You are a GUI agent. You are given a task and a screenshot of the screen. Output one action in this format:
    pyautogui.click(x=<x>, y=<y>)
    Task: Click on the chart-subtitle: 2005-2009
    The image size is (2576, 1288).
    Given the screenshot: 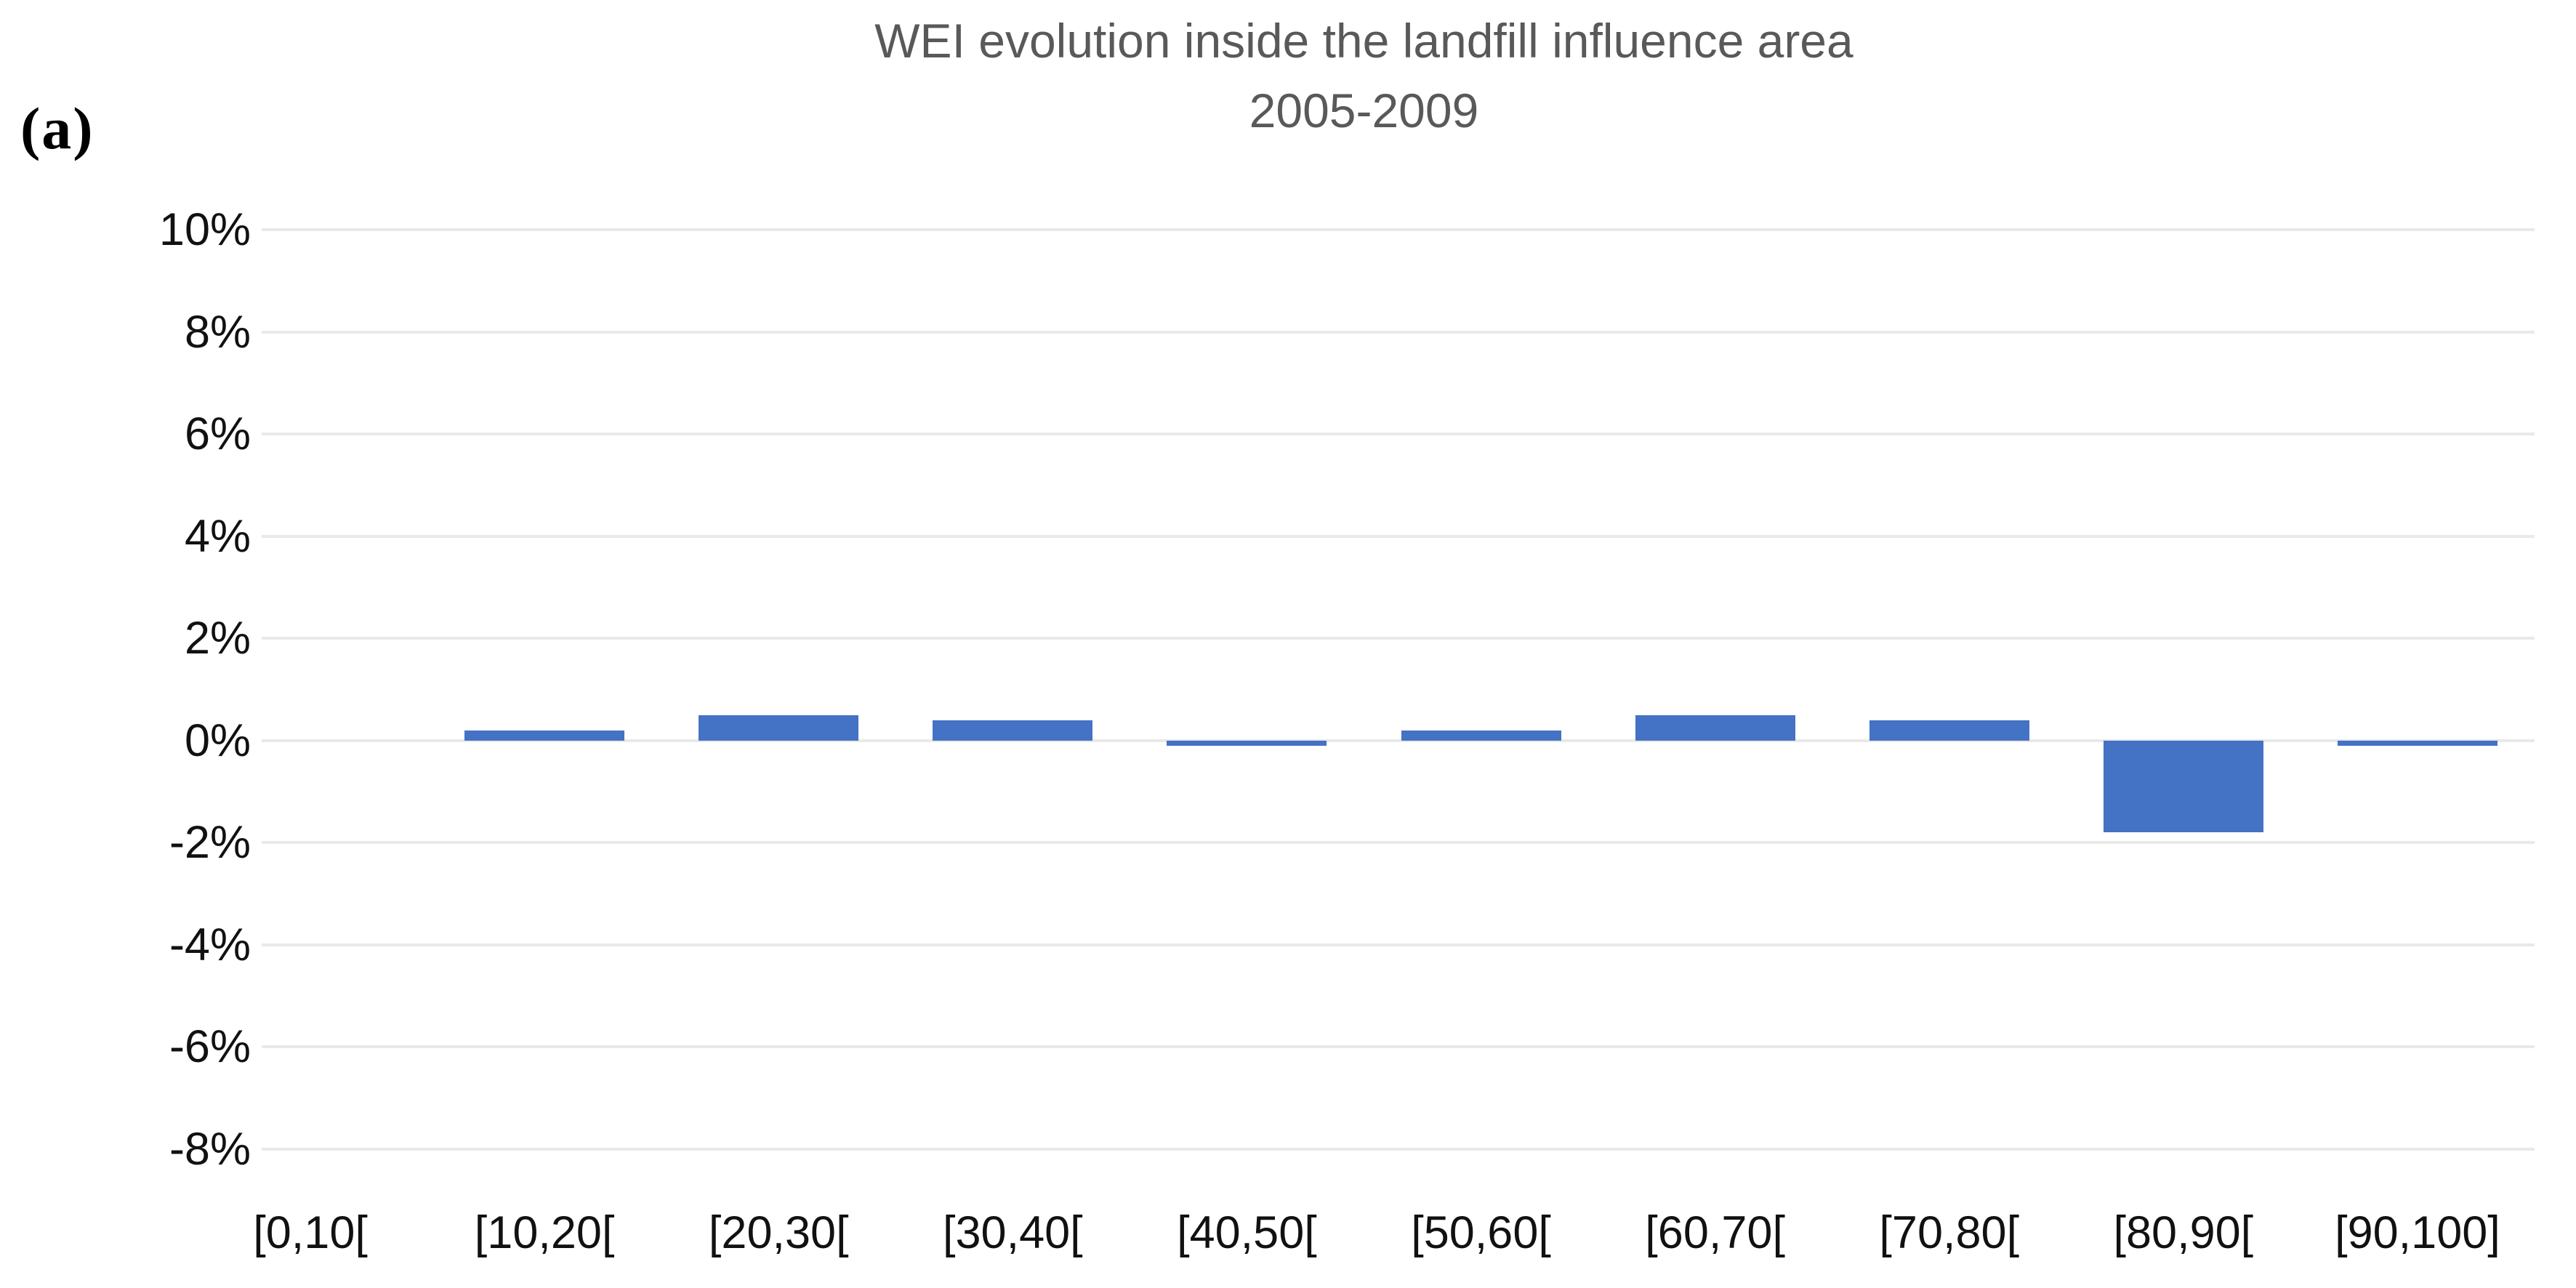 What is the action you would take?
    pyautogui.click(x=1364, y=110)
    